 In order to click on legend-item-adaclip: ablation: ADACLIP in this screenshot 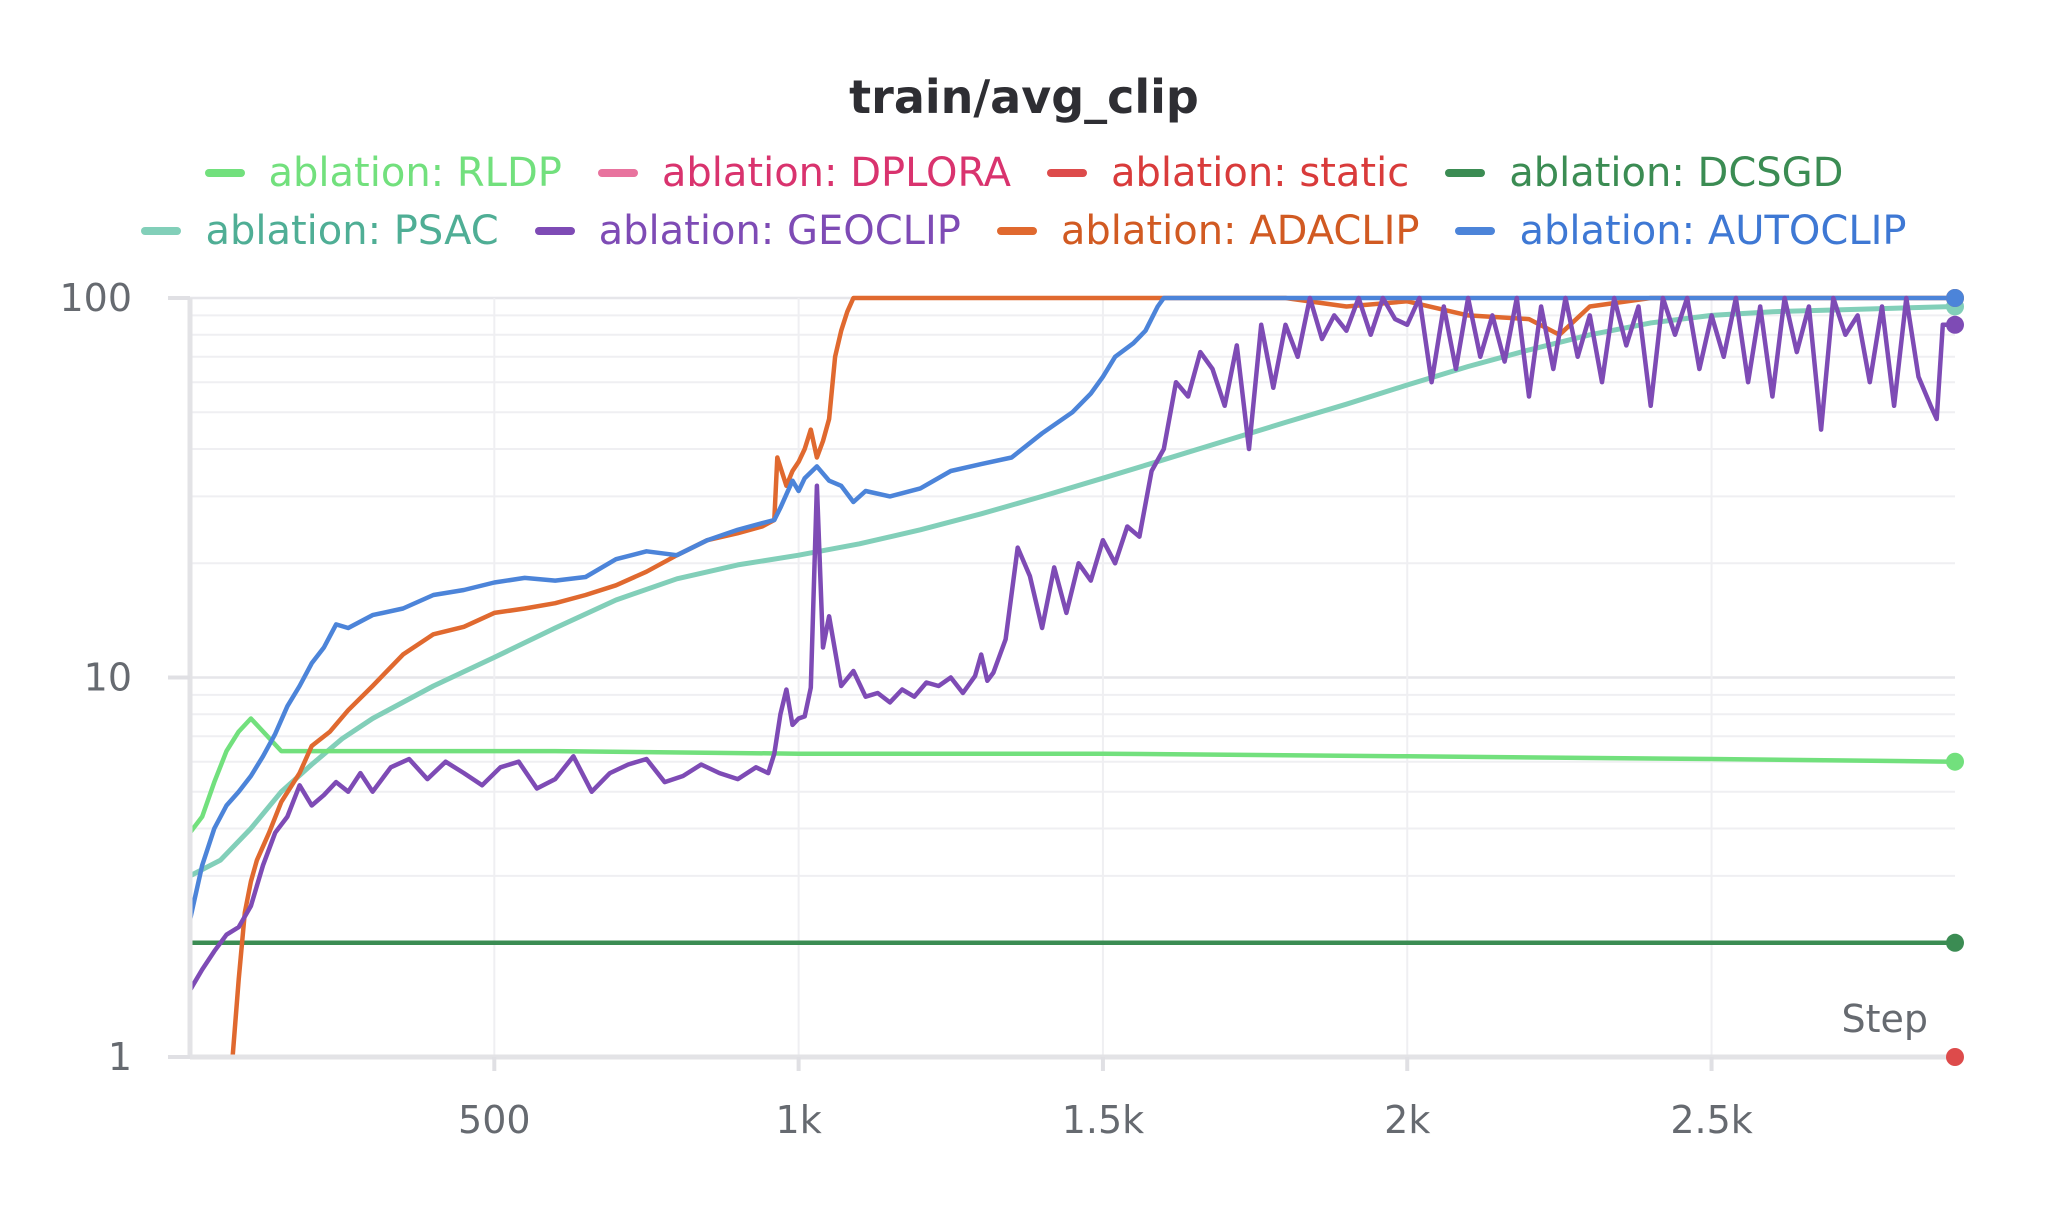, I will do `click(1208, 231)`.